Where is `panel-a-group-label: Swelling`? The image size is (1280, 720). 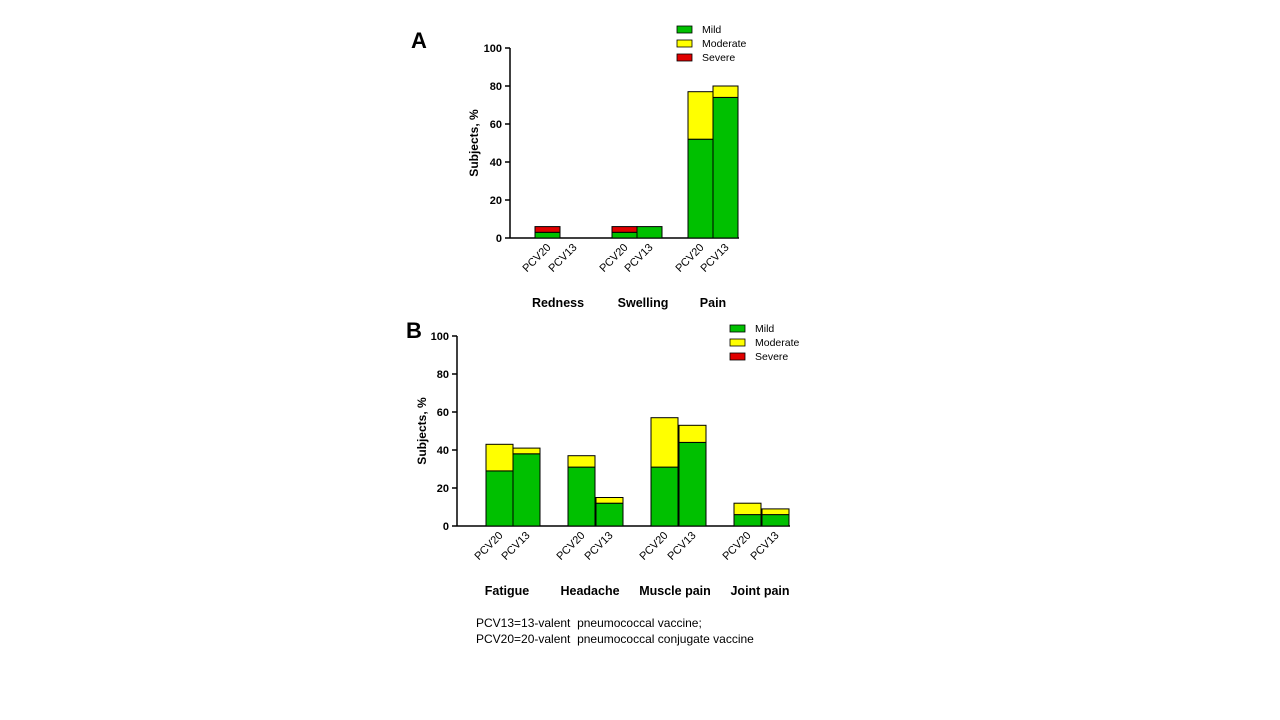 panel-a-group-label: Swelling is located at coordinates (643, 303).